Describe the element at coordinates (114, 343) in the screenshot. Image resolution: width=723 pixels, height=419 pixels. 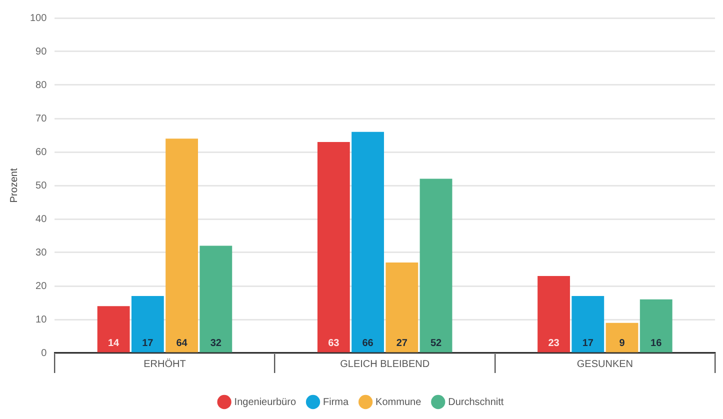
I see `data-label: 14` at that location.